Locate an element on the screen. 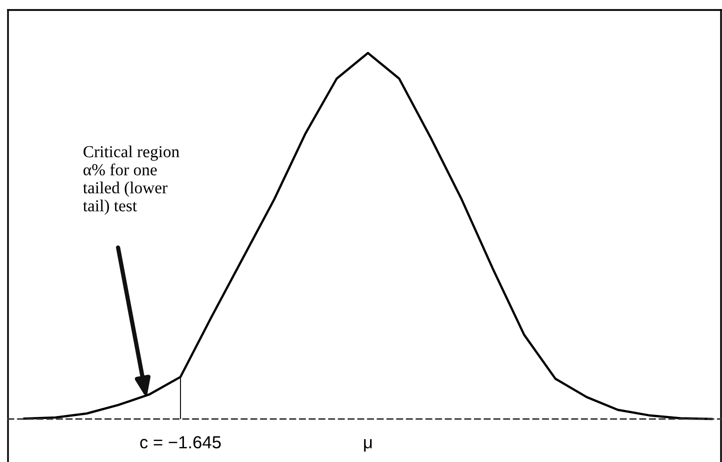  x-tick-label: c = −1.645 is located at coordinates (180, 442).